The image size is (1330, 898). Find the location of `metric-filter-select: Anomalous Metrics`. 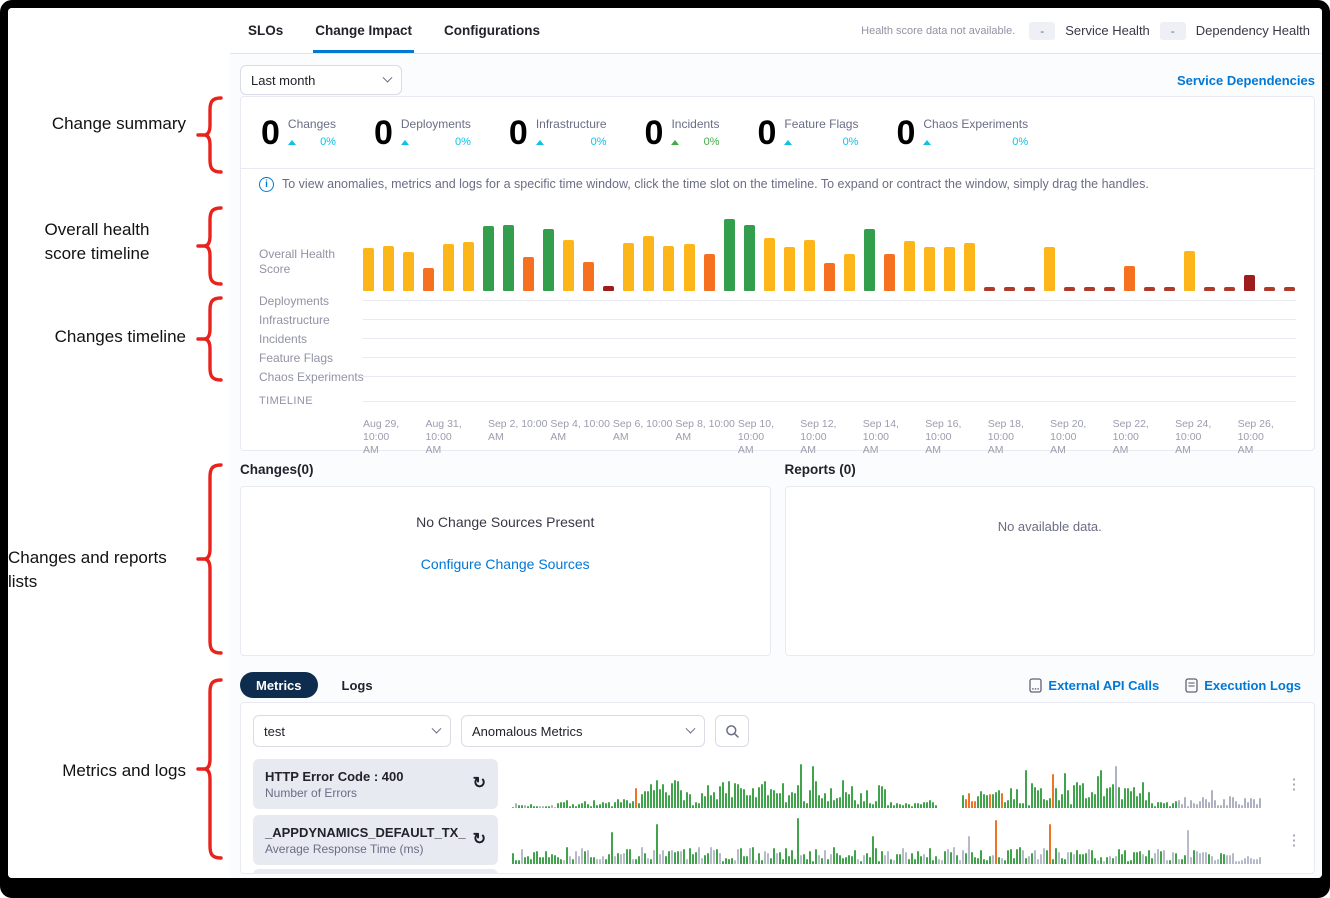

metric-filter-select: Anomalous Metrics is located at coordinates (583, 731).